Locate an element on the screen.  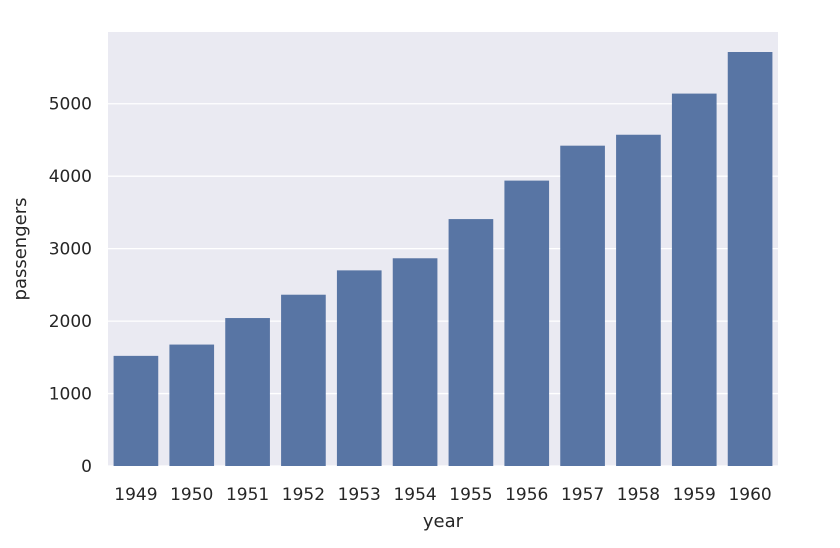
bar-1952 is located at coordinates (303, 380).